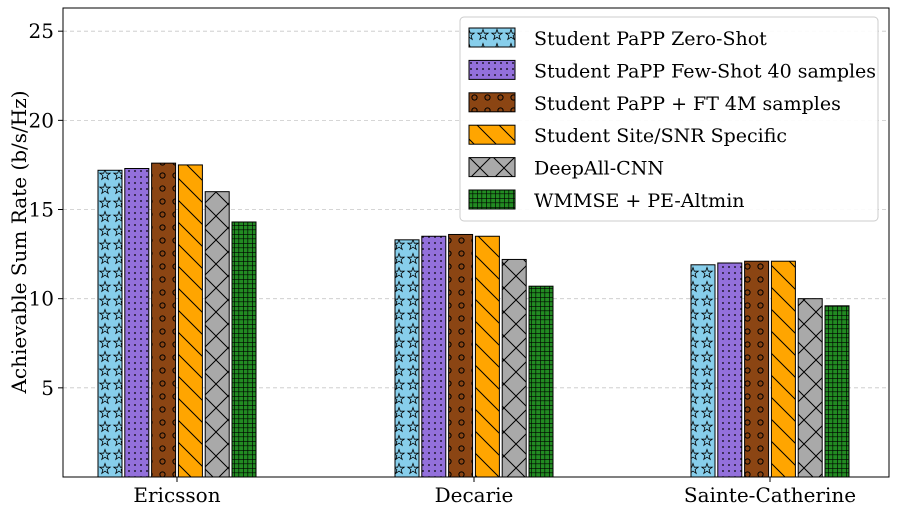 This screenshot has width=897, height=512. I want to click on x-tick-label: Ericsson, so click(176, 495).